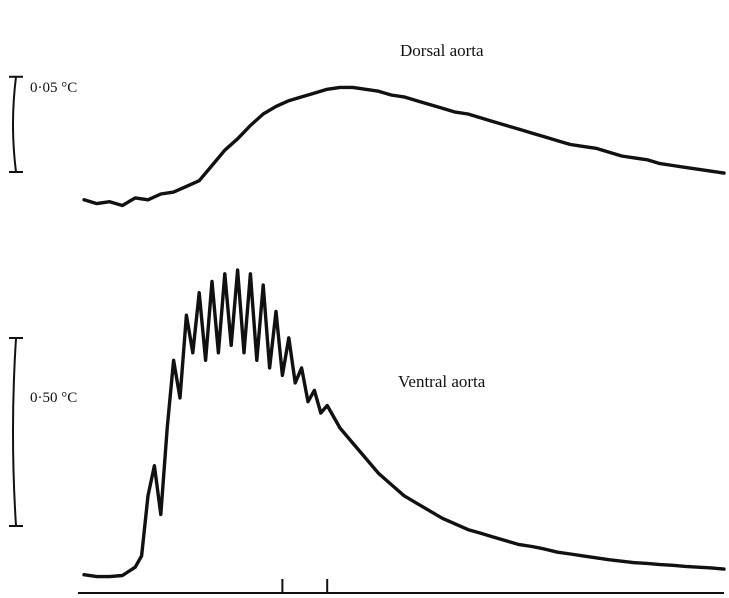 The height and width of the screenshot is (598, 729). Describe the element at coordinates (16, 124) in the screenshot. I see `dorsal-scale-bar` at that location.